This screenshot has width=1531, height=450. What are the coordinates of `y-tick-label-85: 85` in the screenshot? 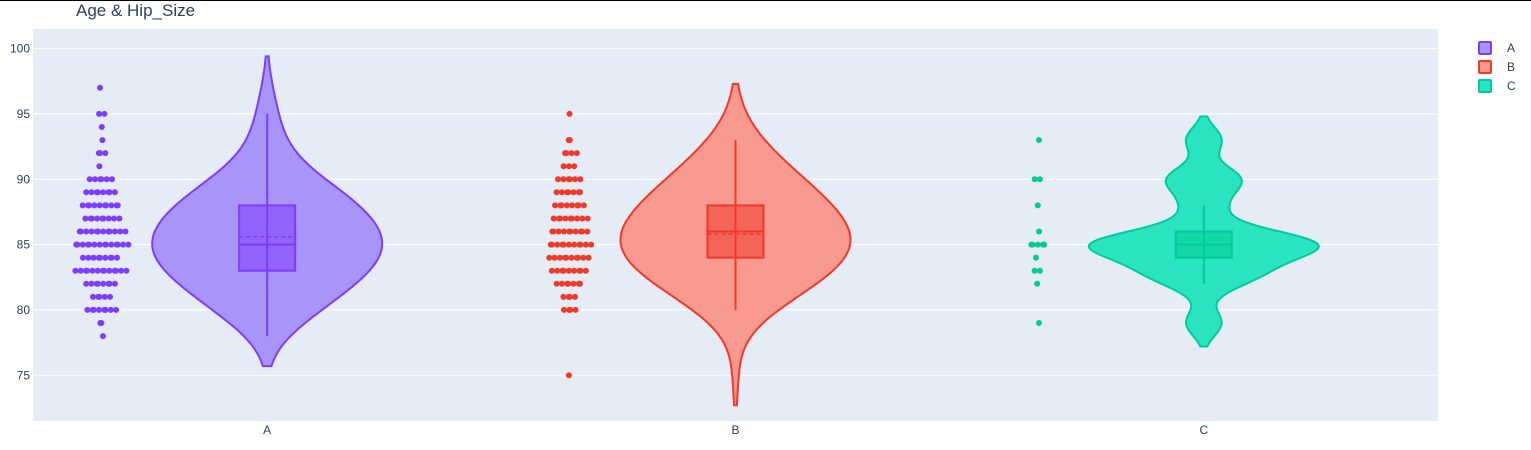 It's located at (24, 245).